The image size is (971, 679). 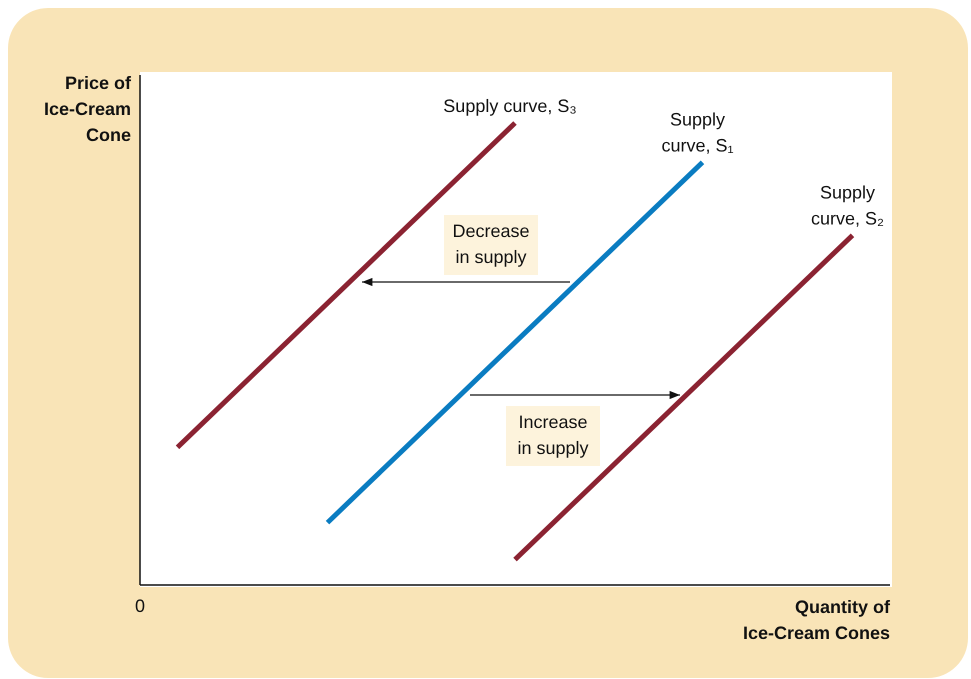 What do you see at coordinates (491, 244) in the screenshot?
I see `annotation: Decrease in supply` at bounding box center [491, 244].